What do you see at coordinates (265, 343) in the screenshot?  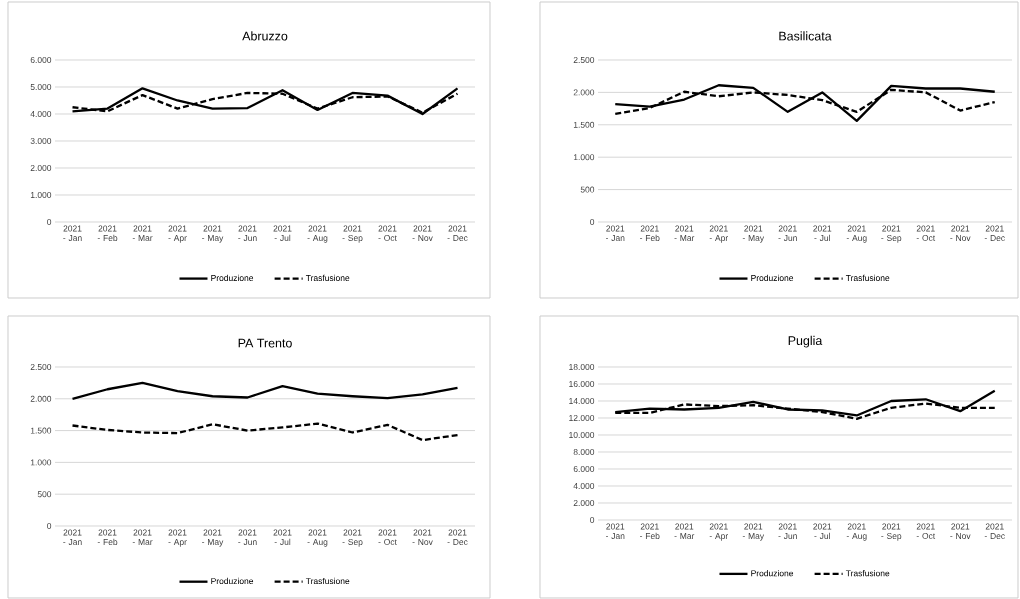 I see `chart-title: PA Trento` at bounding box center [265, 343].